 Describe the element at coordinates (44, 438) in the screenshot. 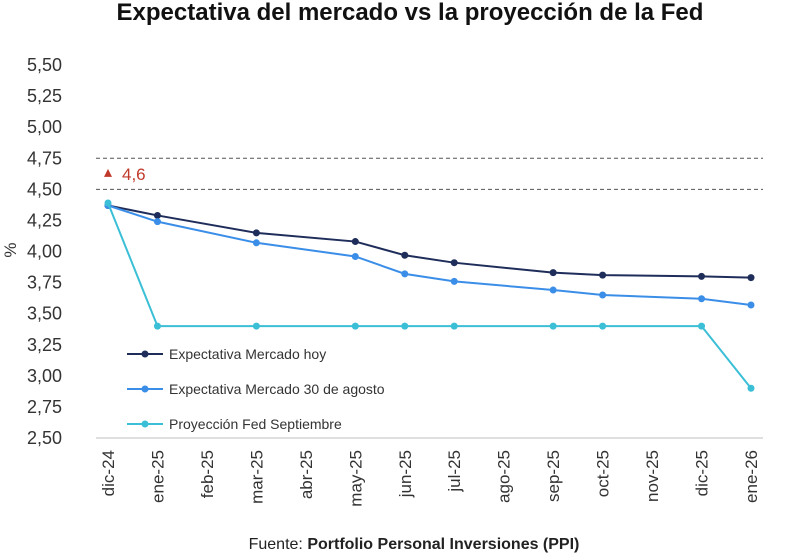

I see `y-tick-label: 2,50` at that location.